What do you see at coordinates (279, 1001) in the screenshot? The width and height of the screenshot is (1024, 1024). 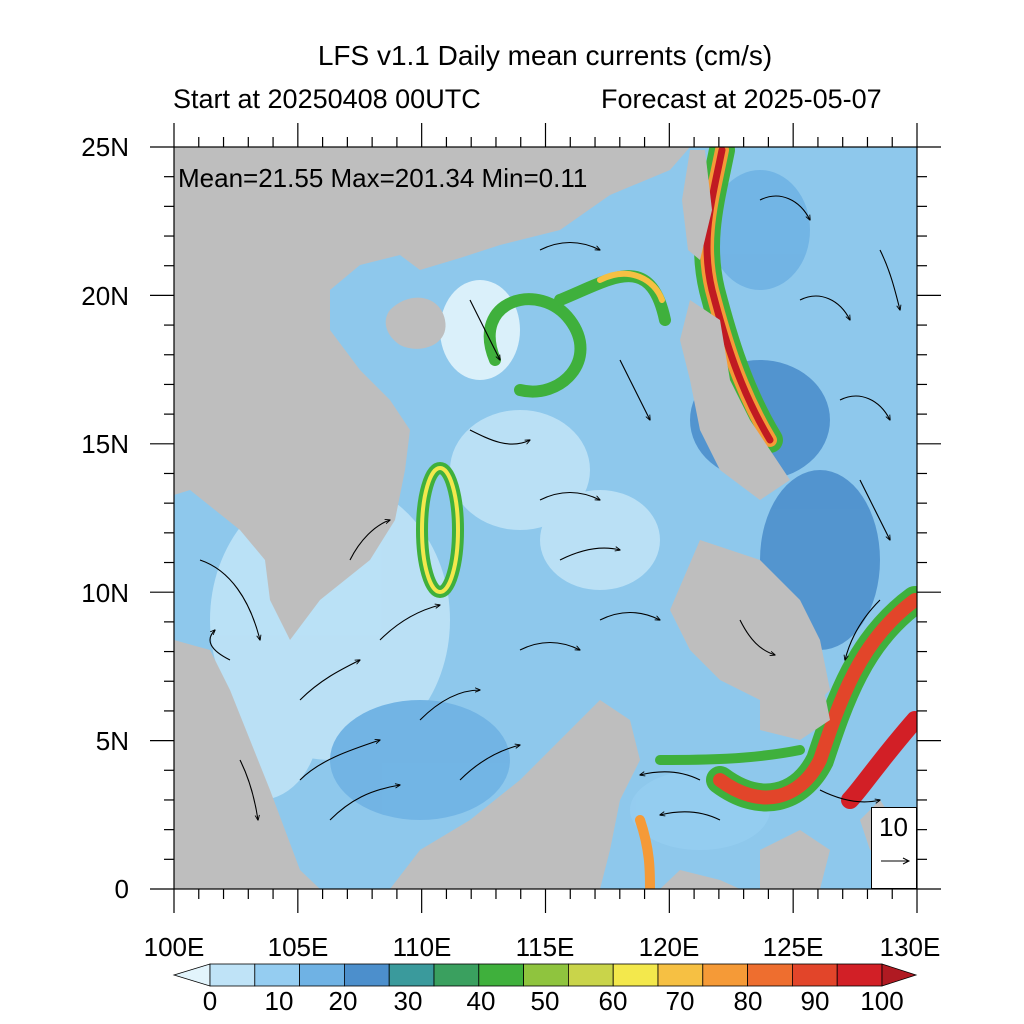 I see `colorbar-label: 10` at bounding box center [279, 1001].